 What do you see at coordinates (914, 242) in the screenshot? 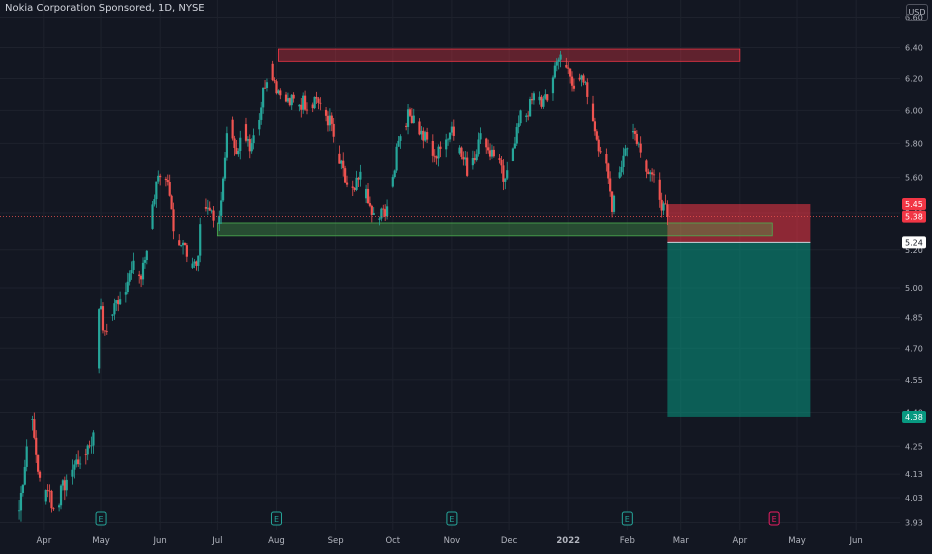
I see `price-label-text: 5.24` at bounding box center [914, 242].